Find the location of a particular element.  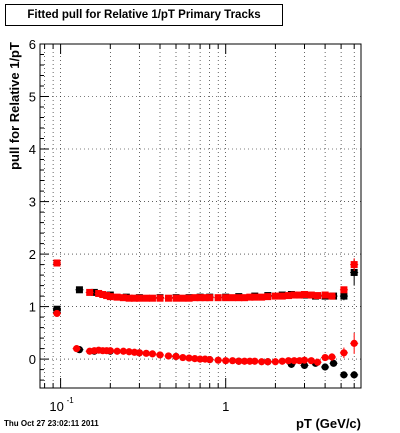

x-axis-label: pT (GeV/c) is located at coordinates (328, 423).